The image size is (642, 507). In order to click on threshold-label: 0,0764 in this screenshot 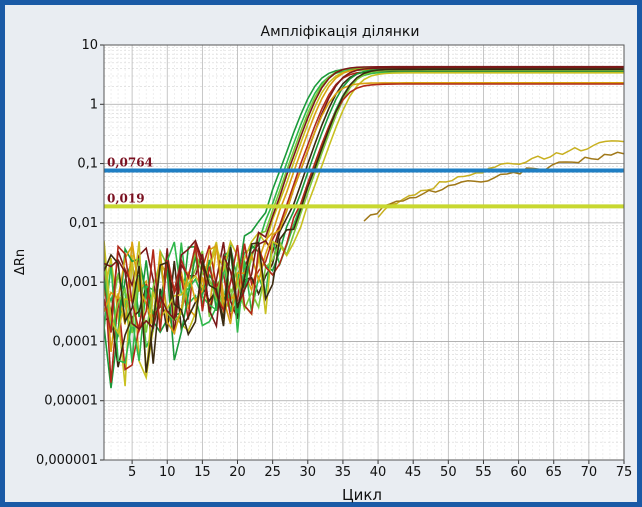, I will do `click(130, 163)`.